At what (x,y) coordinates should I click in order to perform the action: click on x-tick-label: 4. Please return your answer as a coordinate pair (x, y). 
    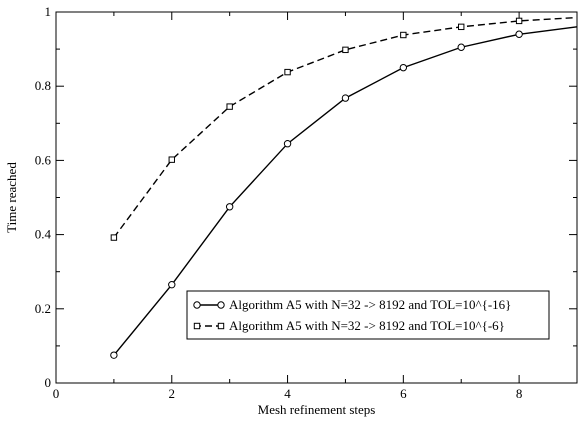
    Looking at the image, I should click on (287, 393).